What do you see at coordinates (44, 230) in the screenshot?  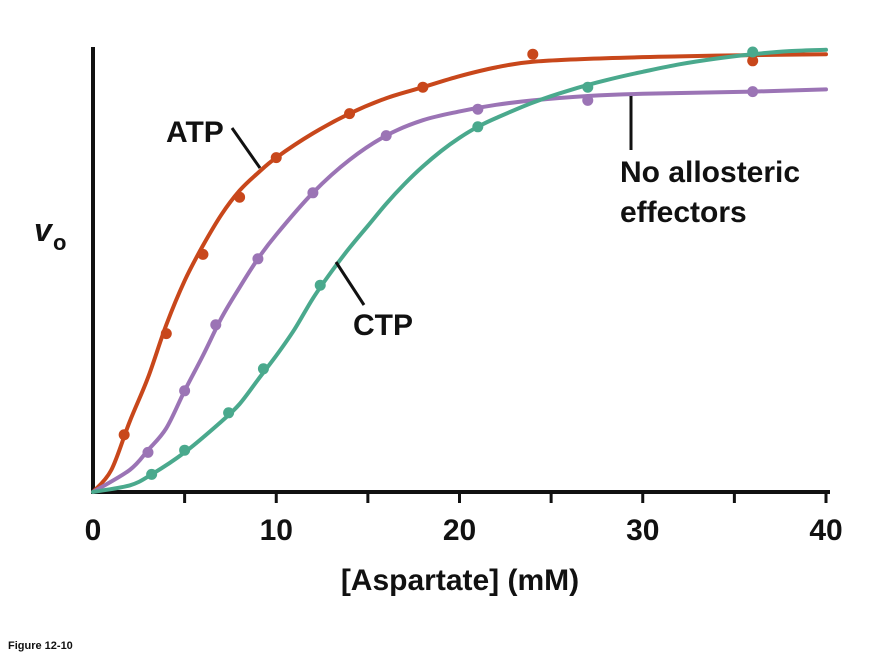 I see `y-axis-label-main: v` at bounding box center [44, 230].